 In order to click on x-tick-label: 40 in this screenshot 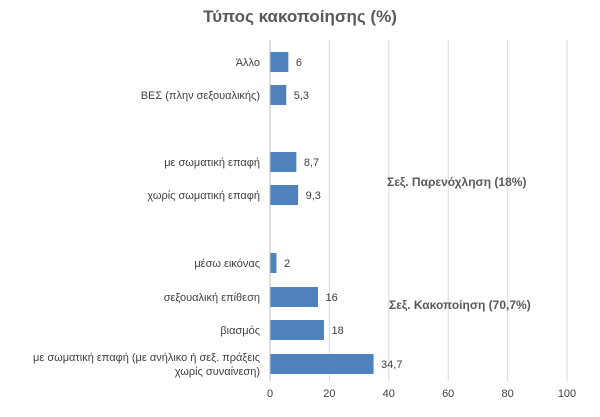, I will do `click(389, 394)`.